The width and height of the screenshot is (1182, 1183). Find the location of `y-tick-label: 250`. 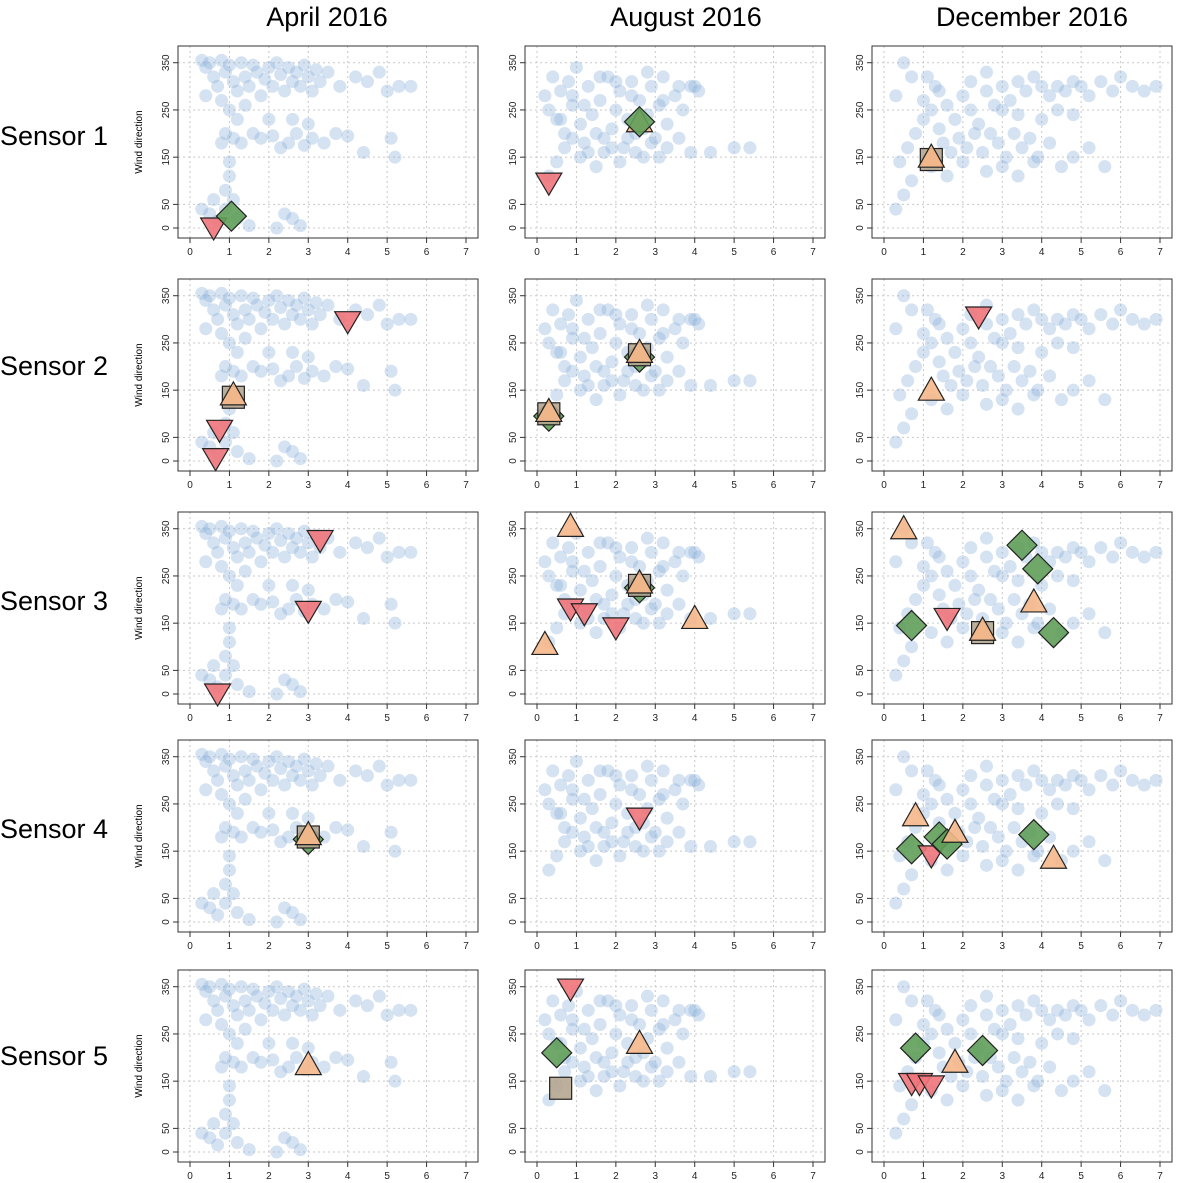

y-tick-label: 250 is located at coordinates (166, 342).